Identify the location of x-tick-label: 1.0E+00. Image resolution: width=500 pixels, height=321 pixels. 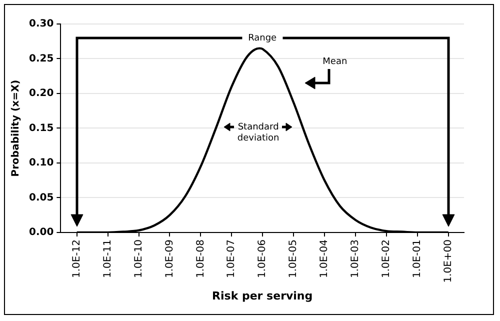
(448, 261).